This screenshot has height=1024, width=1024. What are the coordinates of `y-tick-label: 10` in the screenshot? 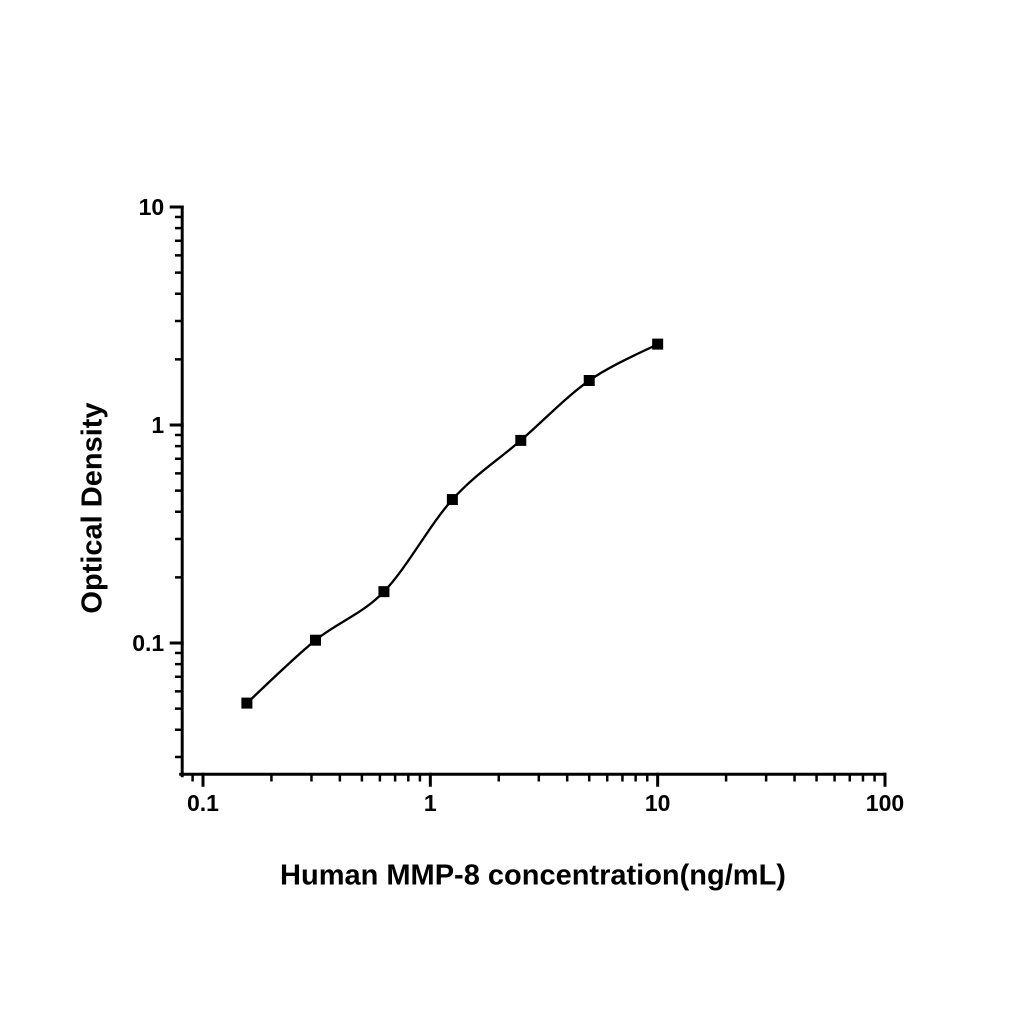 It's located at (152, 207).